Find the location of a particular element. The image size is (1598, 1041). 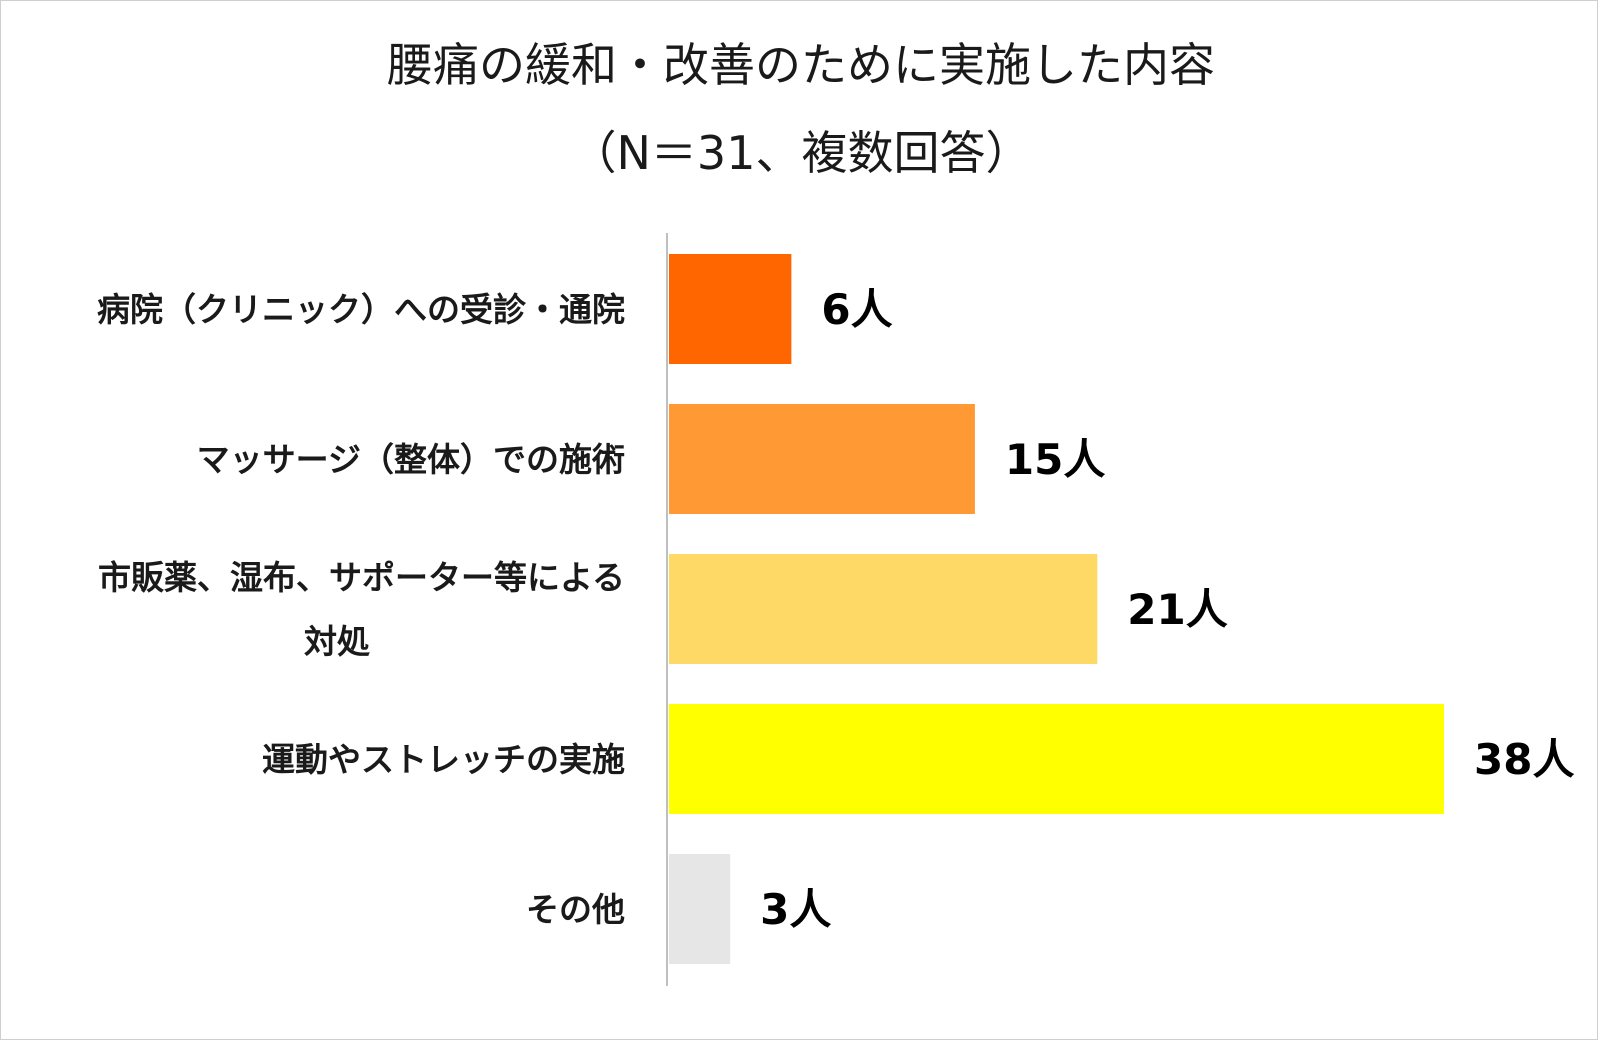

chart-subtitle: （N＝31、複数回答） is located at coordinates (801, 153).